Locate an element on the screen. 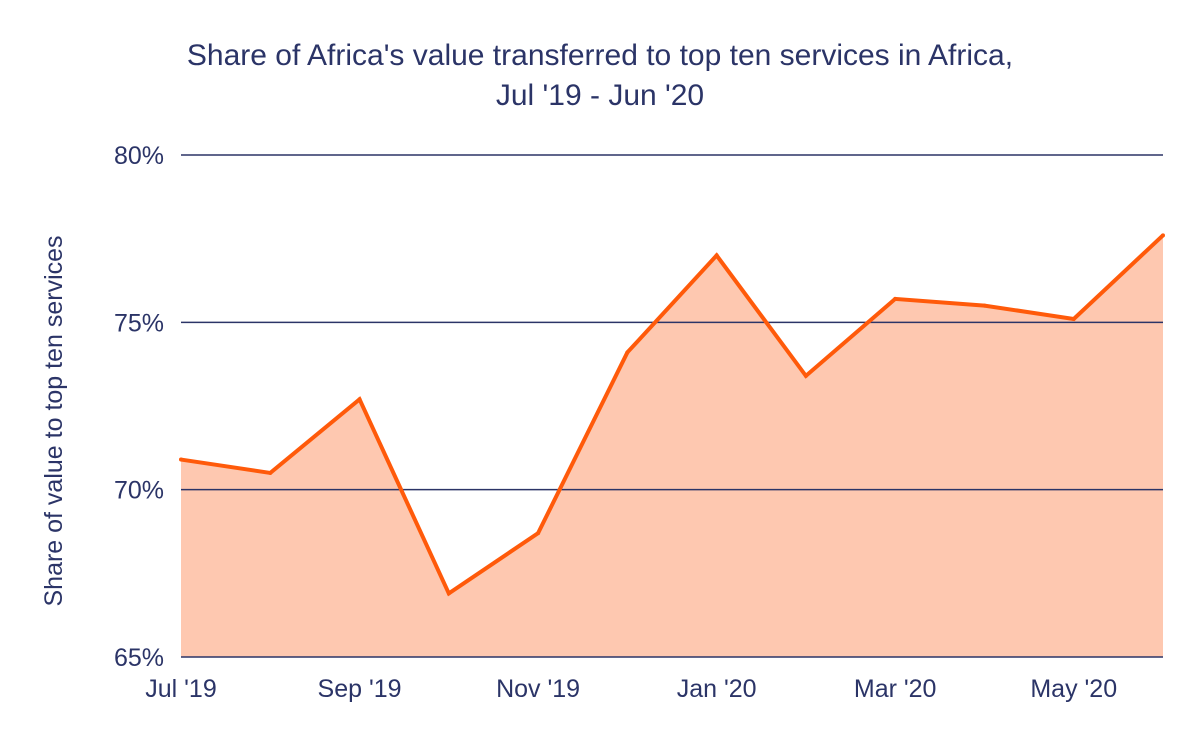 The height and width of the screenshot is (742, 1200). x-tick-label: Jan '20 is located at coordinates (717, 689).